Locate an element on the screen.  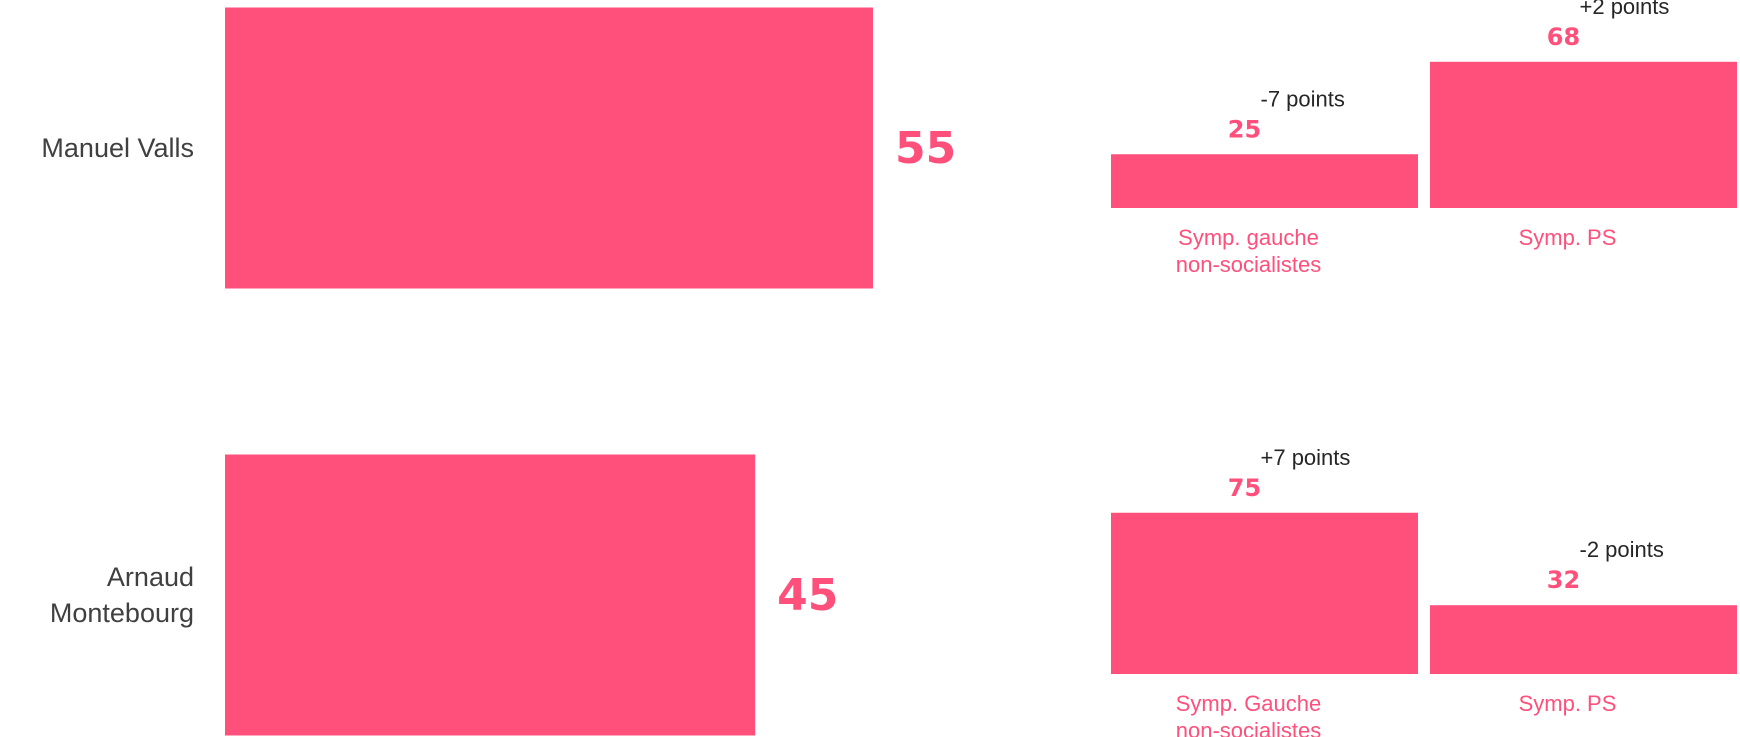
change-label: +2 points is located at coordinates (1625, 9).